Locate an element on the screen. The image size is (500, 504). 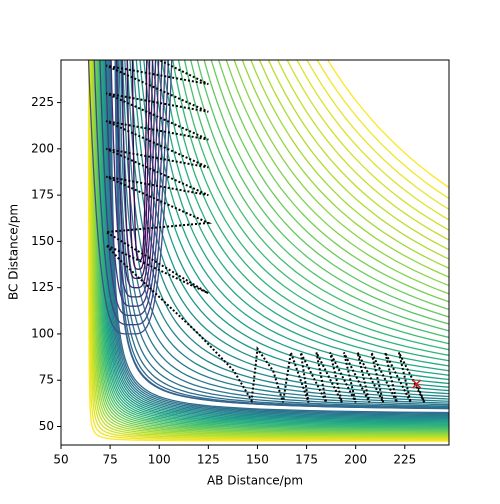
x-tick-label: 200 is located at coordinates (355, 460).